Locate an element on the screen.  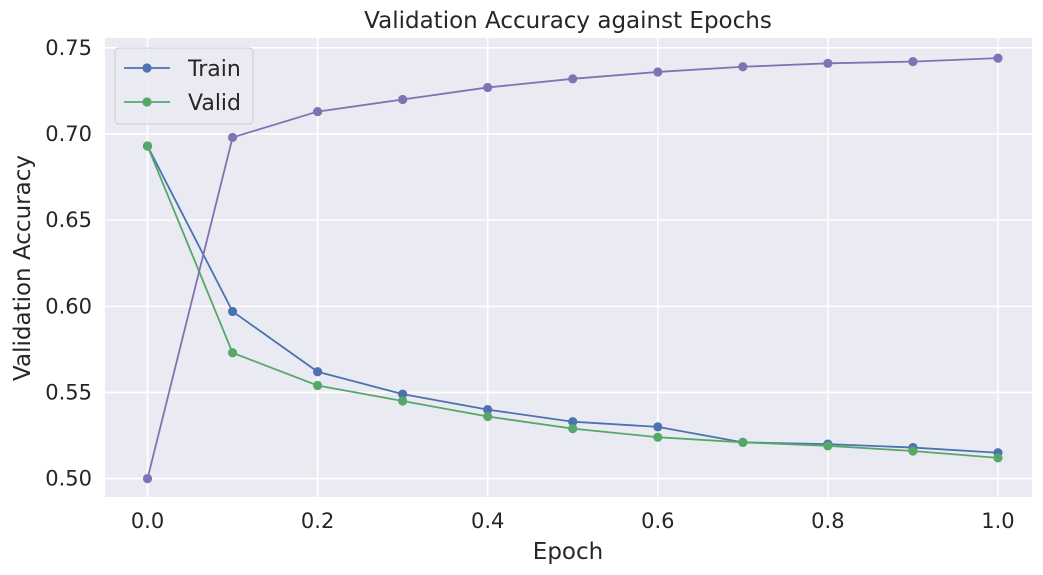
x-axis-ticks: 0.0 0.2 0.4 0.6 0.8 1.0 is located at coordinates (573, 521).